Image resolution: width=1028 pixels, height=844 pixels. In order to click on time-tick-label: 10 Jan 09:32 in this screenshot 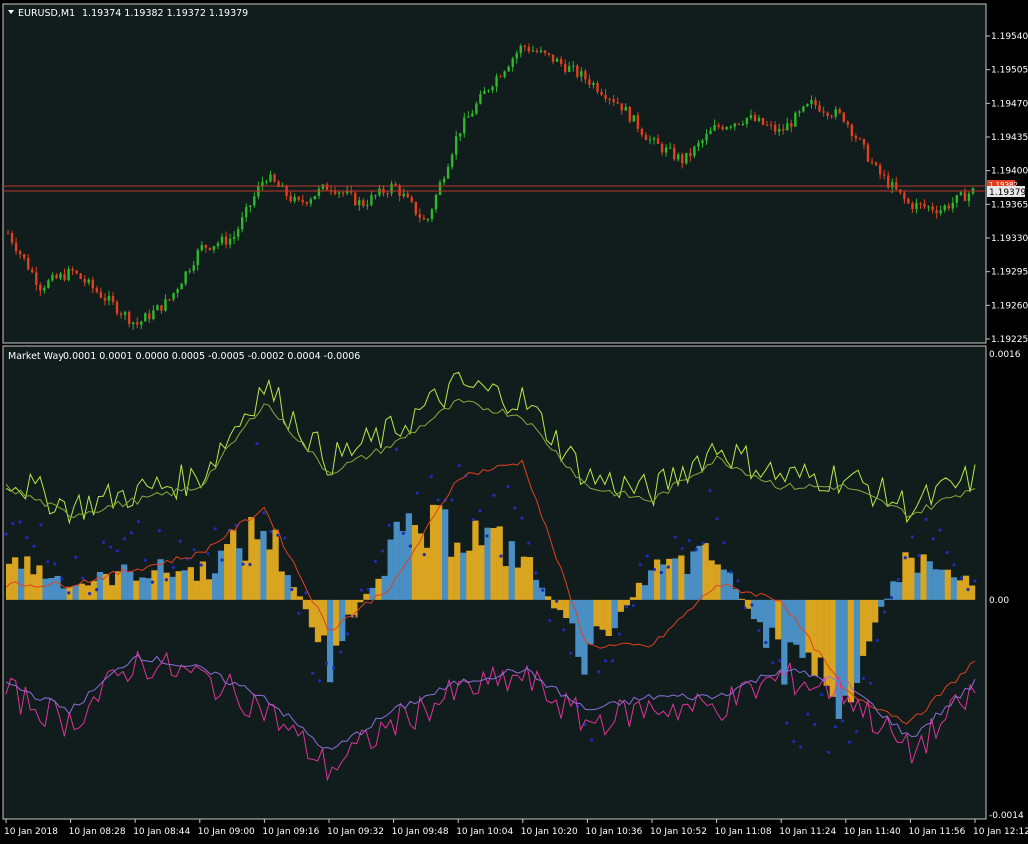, I will do `click(355, 832)`.